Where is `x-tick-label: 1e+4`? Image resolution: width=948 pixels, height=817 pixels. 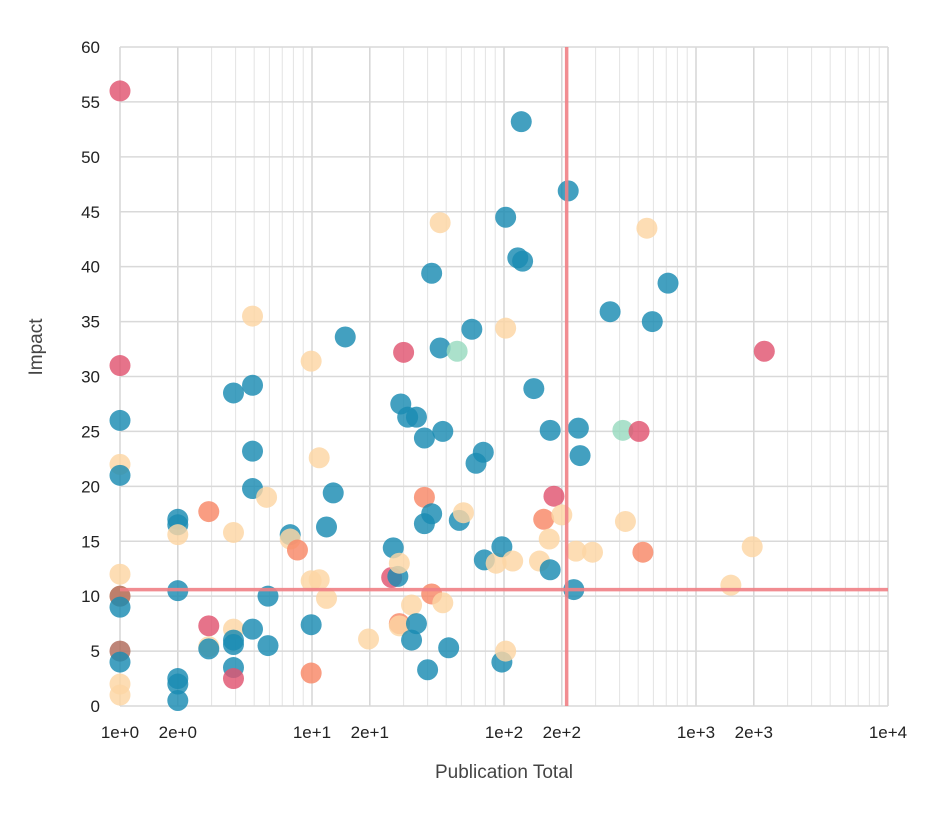
x-tick-label: 1e+4 is located at coordinates (888, 732).